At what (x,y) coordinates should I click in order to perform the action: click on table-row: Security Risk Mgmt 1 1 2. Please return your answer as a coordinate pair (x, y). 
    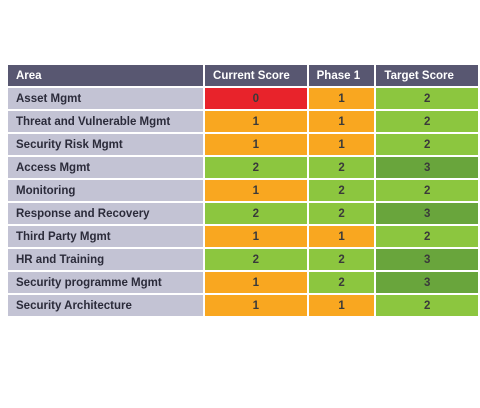
    Looking at the image, I should click on (243, 144).